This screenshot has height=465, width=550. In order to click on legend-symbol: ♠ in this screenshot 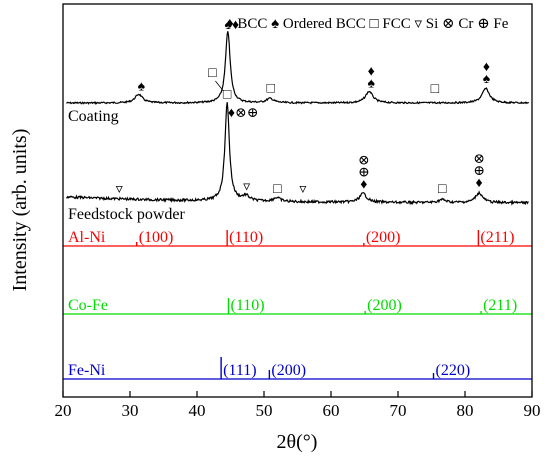, I will do `click(275, 24)`.